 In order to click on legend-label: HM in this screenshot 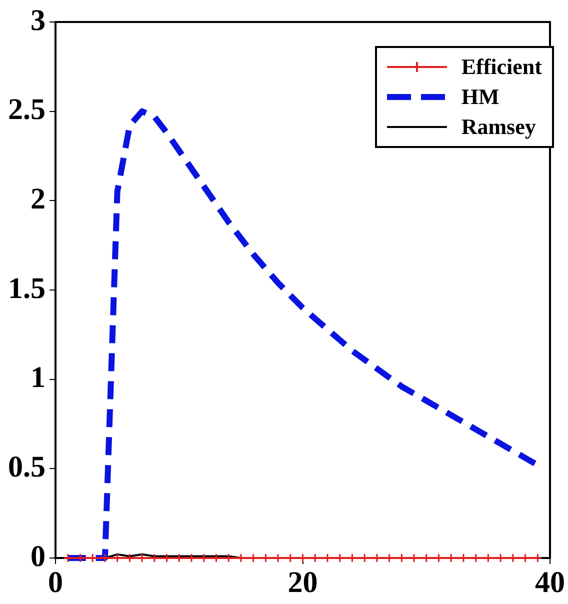, I will do `click(480, 97)`.